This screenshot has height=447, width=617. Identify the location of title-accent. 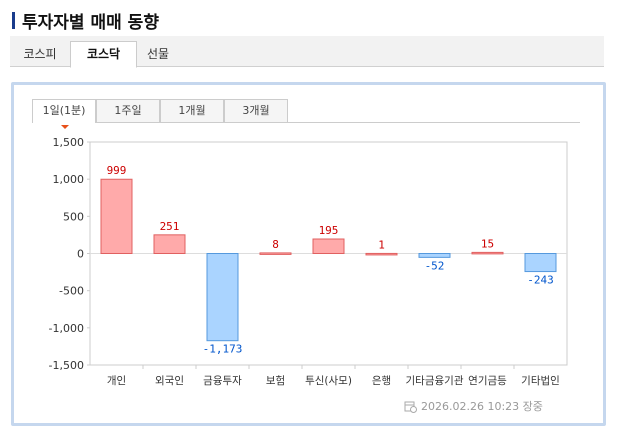
(13, 20).